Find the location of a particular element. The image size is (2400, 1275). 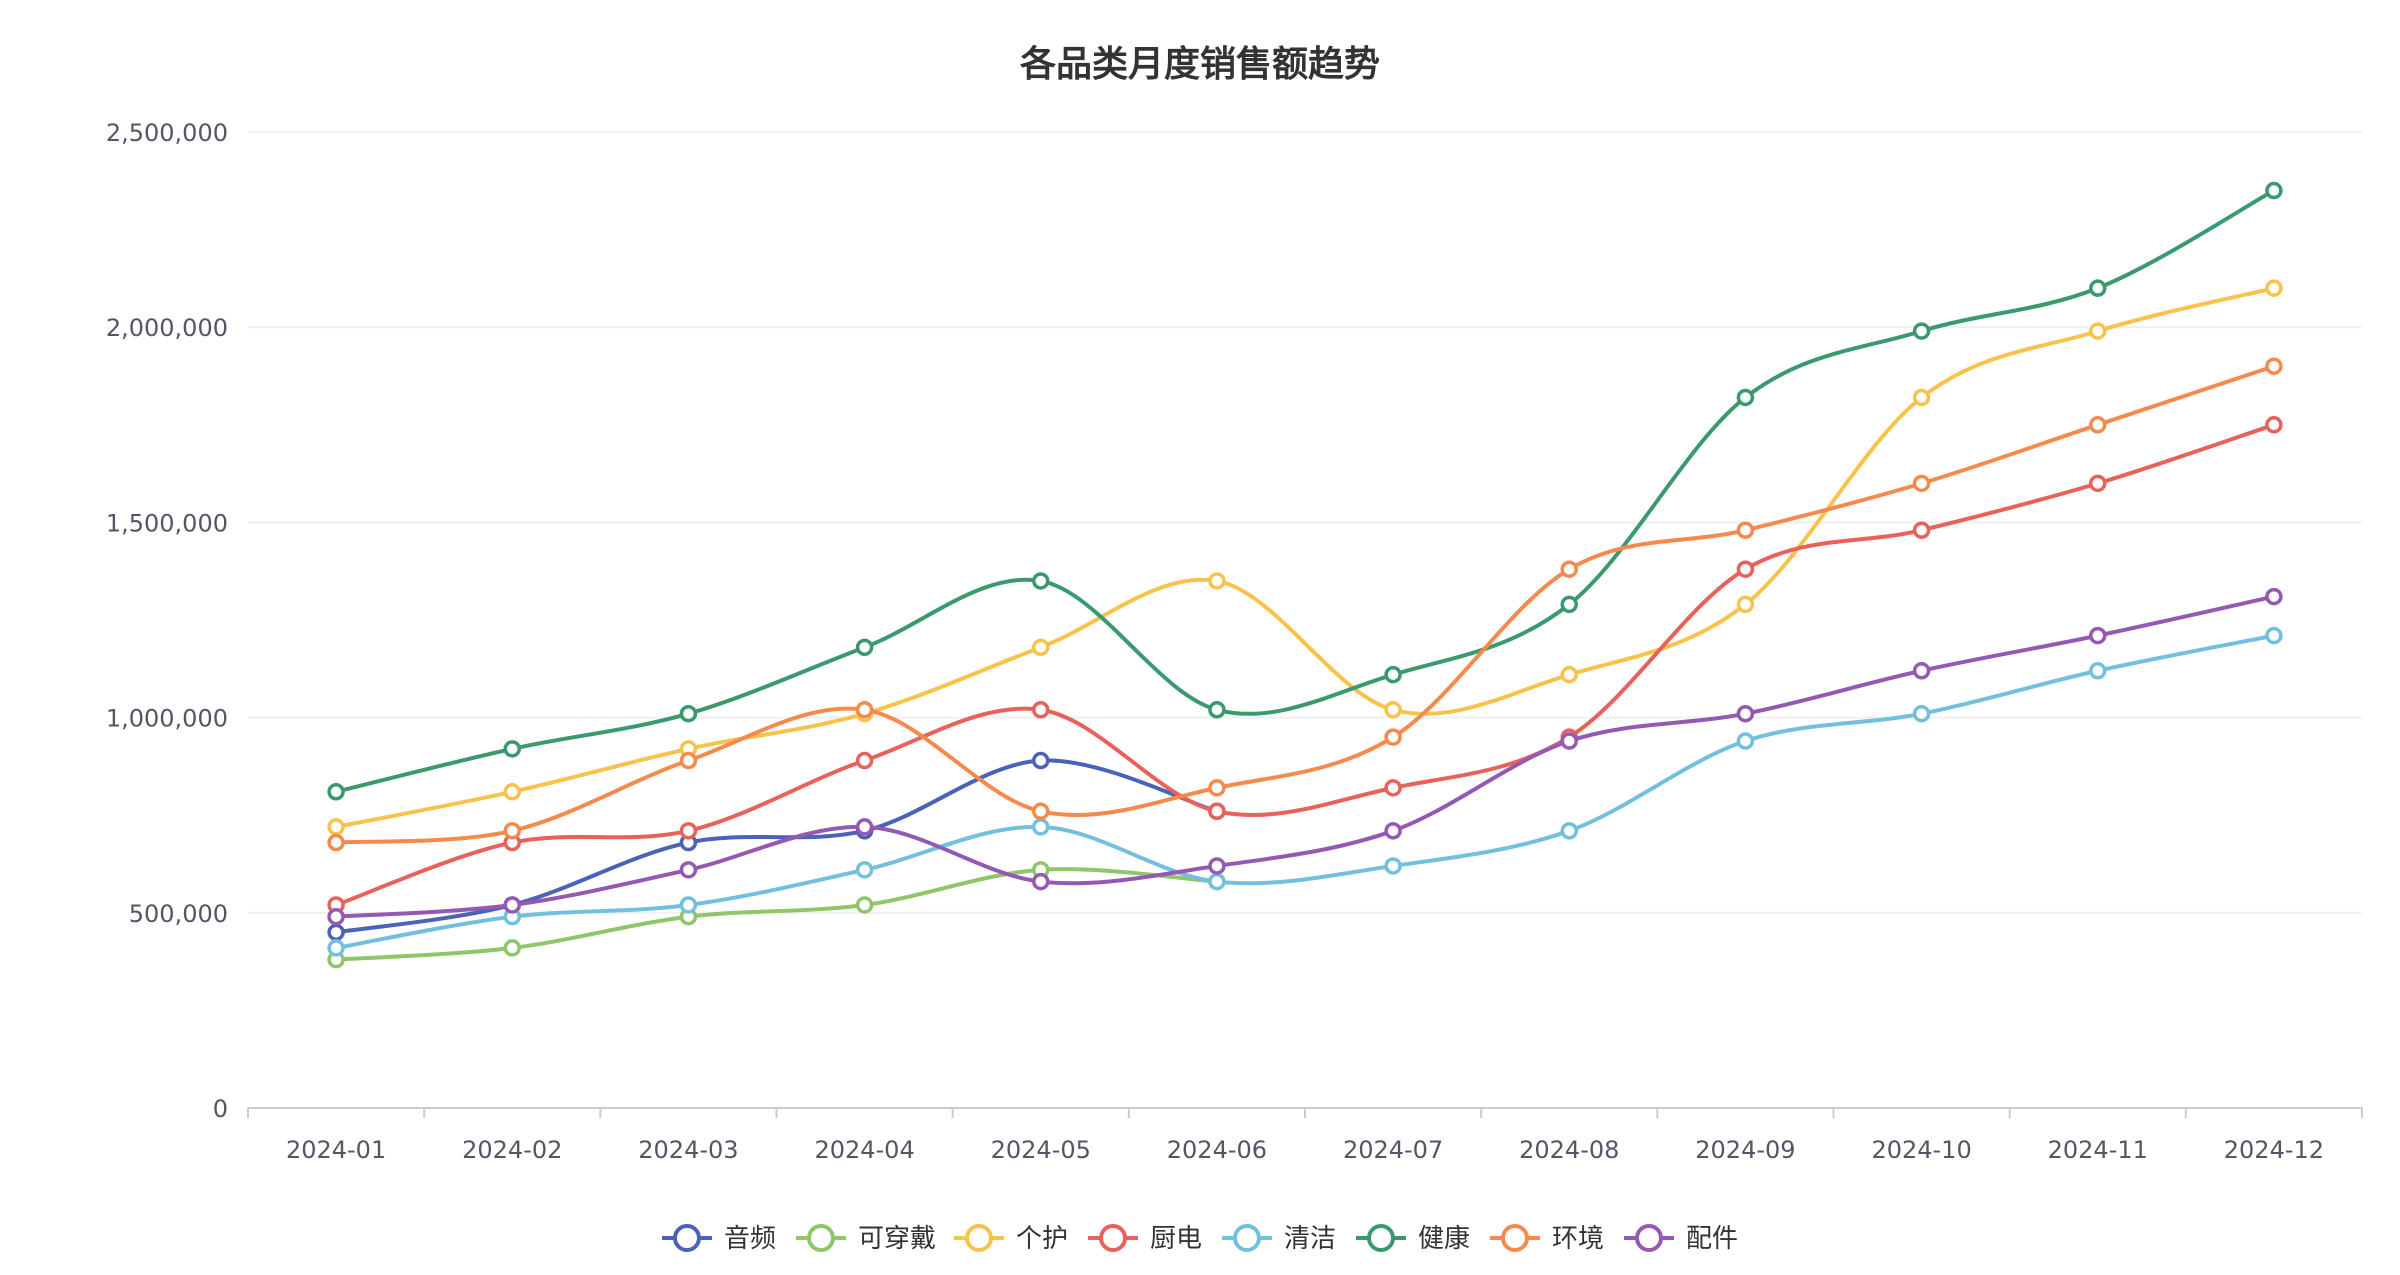

legend-label: 清洁 is located at coordinates (1310, 1239).